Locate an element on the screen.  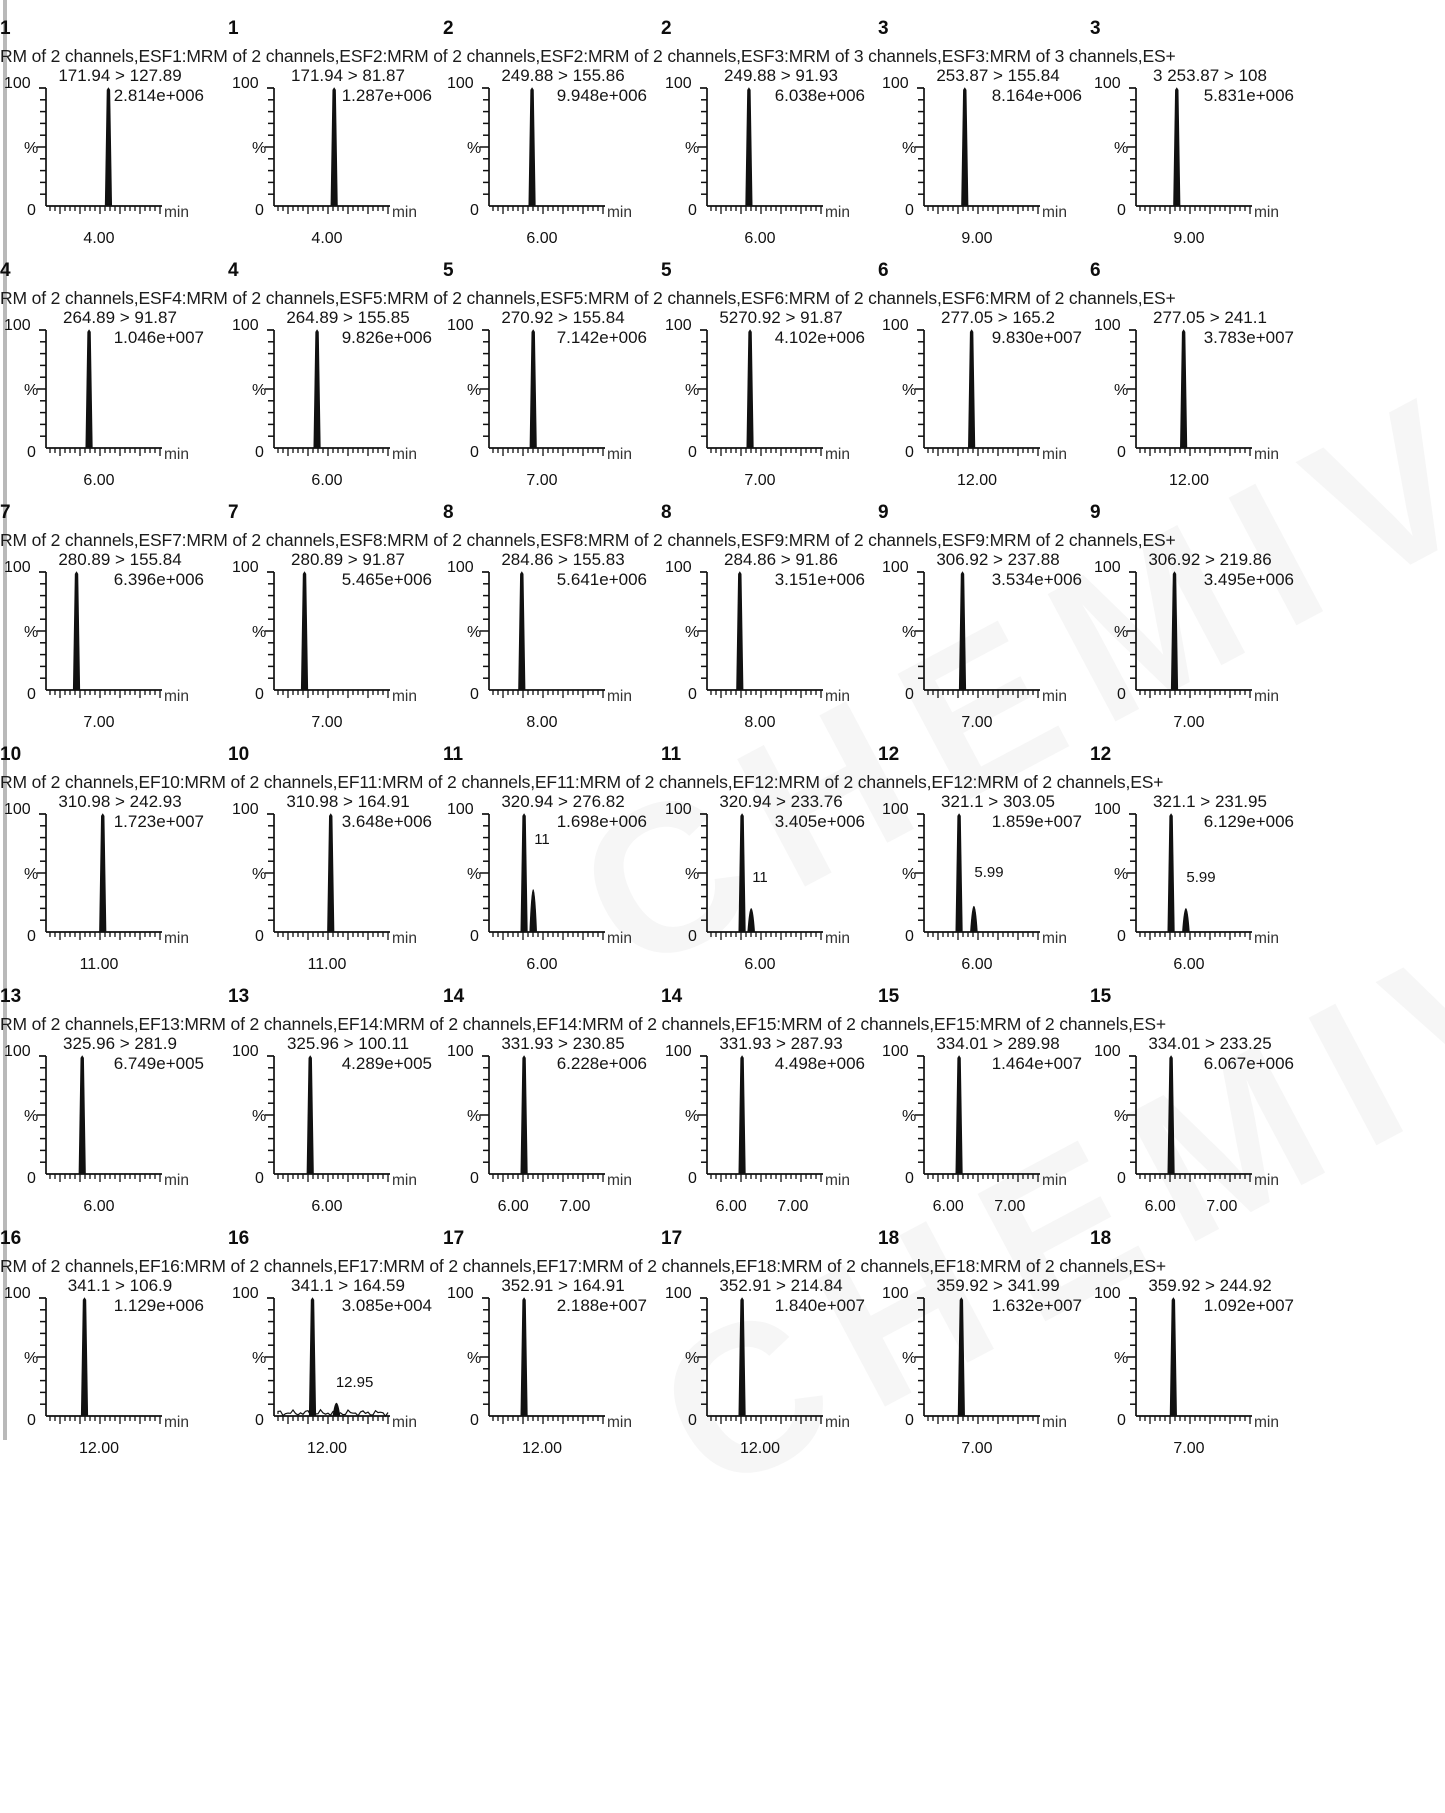
chromatogram-panel: 9 306.92 > 237.88 3.534e+006 100% 0 min 7.00 is located at coordinates (981, 623).